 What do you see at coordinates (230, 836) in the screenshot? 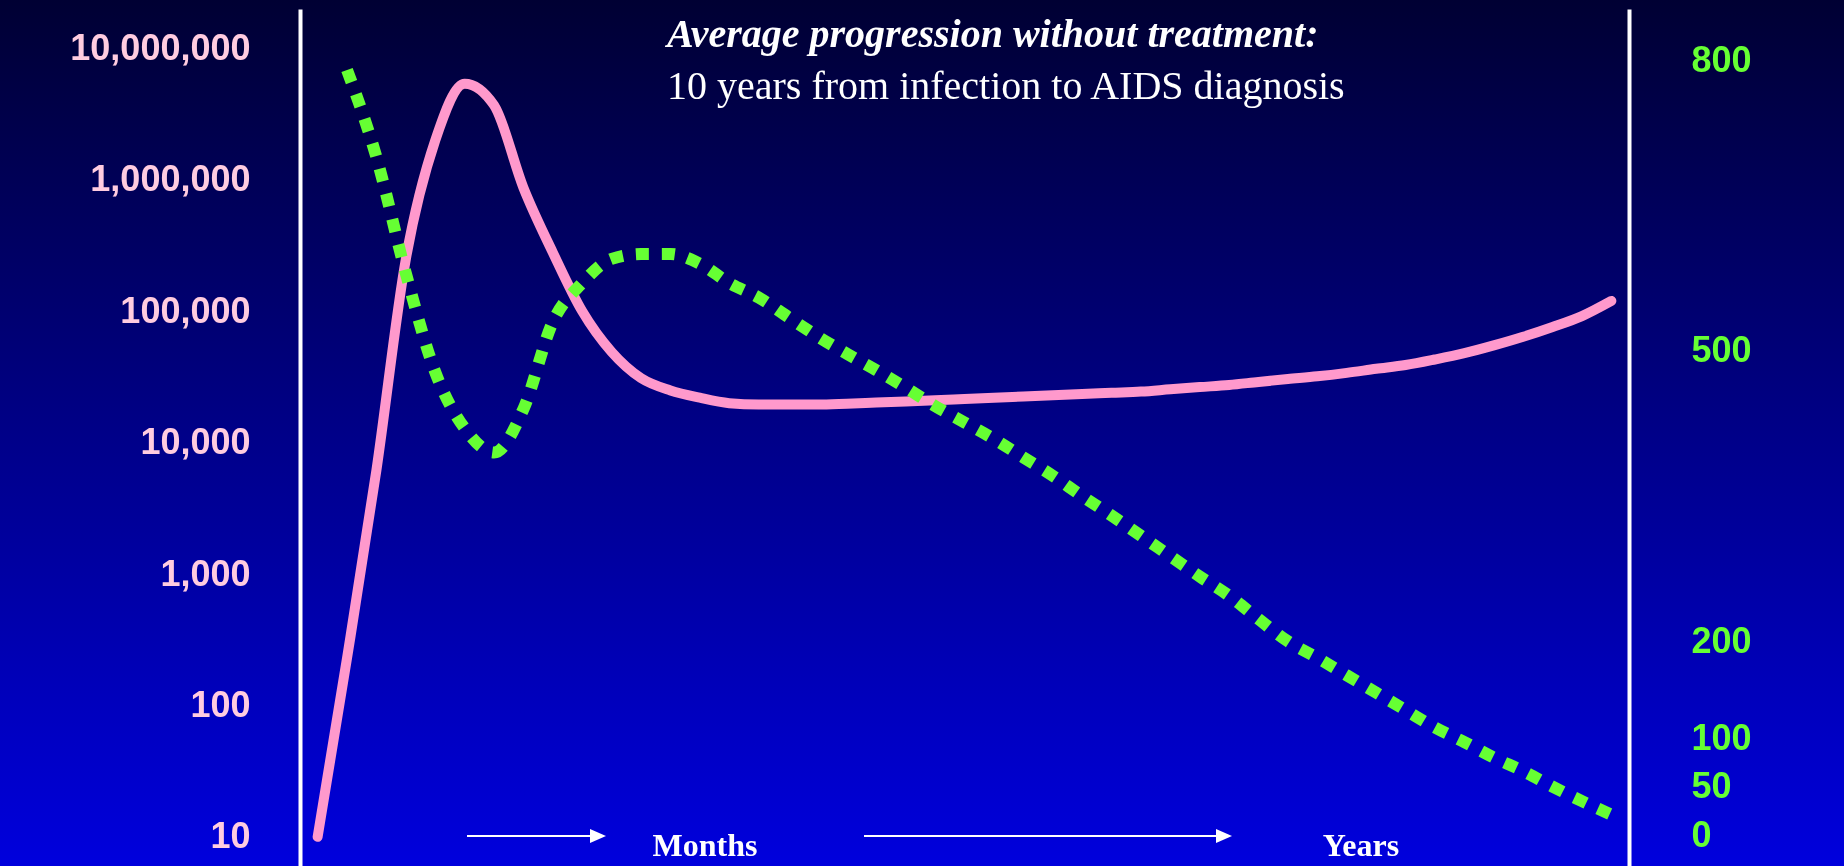
I see `y-tick-label: 10` at bounding box center [230, 836].